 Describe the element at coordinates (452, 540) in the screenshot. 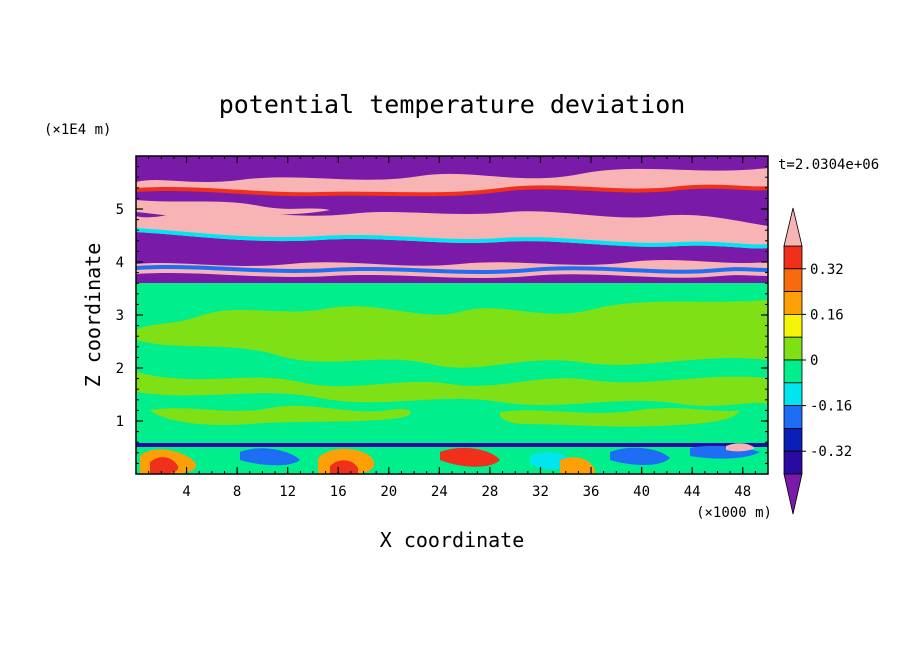

I see `x-axis-title: X coordinate` at that location.